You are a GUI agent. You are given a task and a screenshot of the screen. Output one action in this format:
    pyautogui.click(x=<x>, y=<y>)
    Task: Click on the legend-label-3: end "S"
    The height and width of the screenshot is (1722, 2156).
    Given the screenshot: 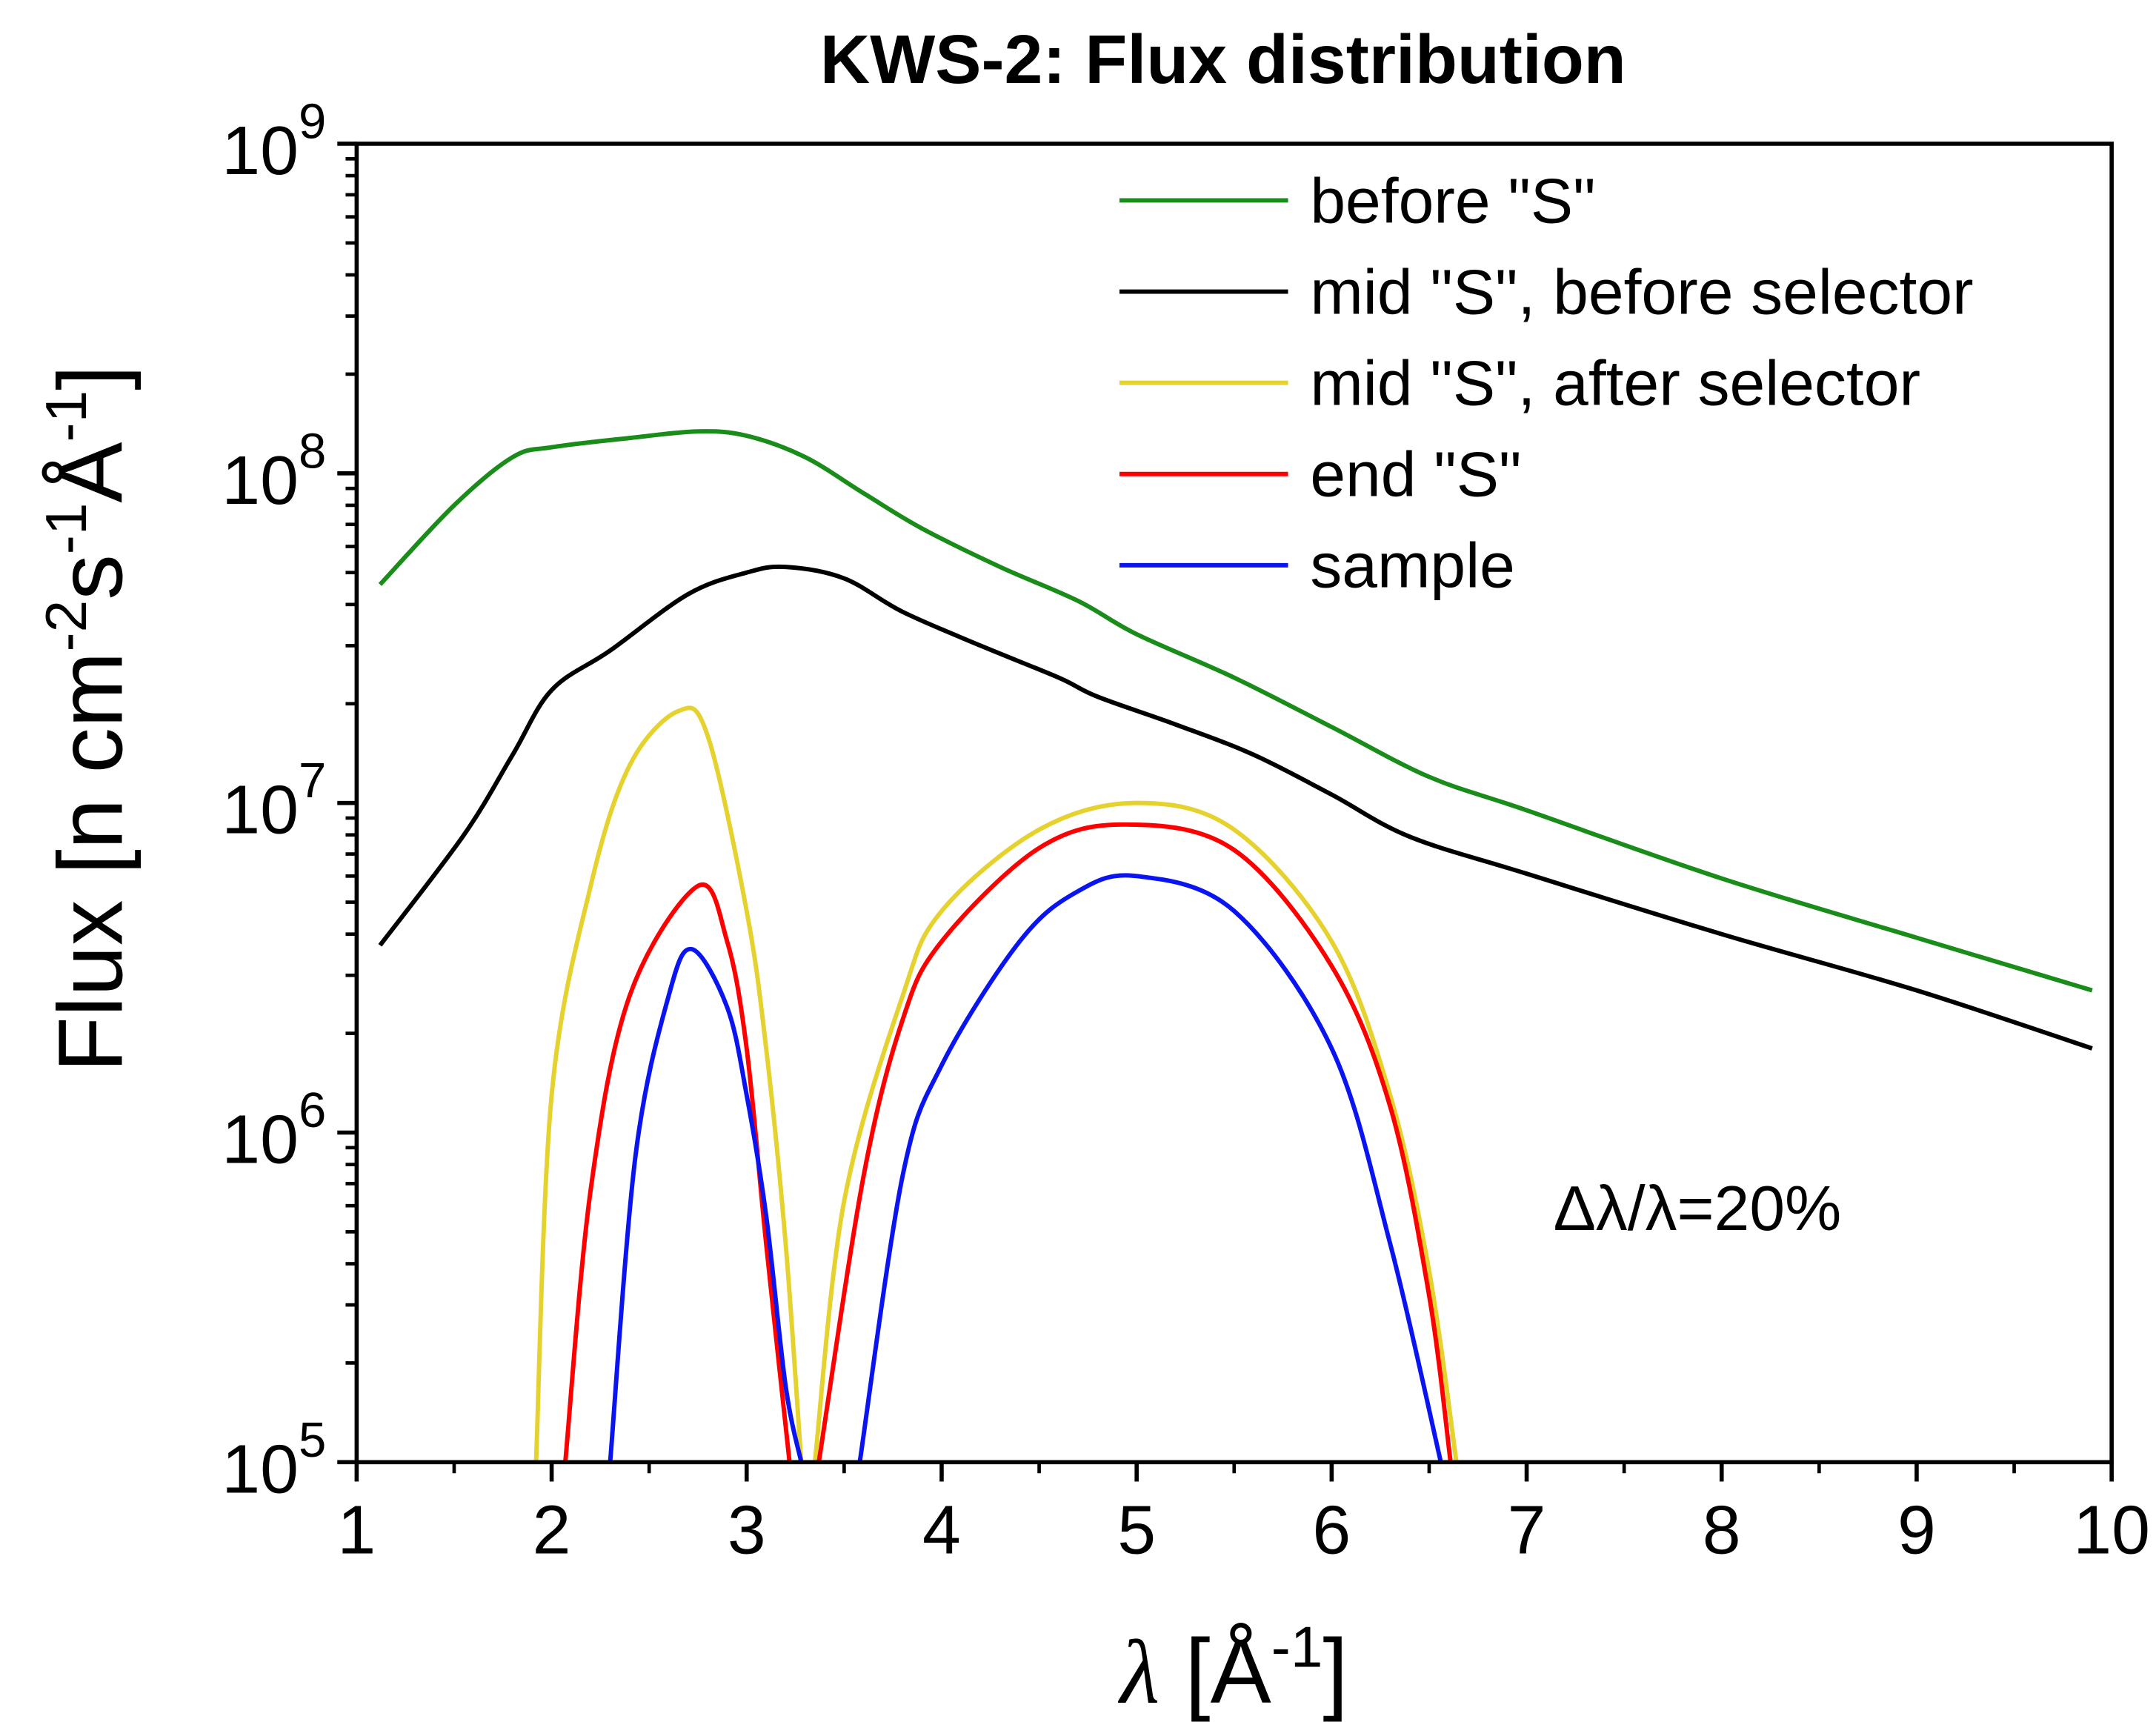 What is the action you would take?
    pyautogui.click(x=1415, y=475)
    